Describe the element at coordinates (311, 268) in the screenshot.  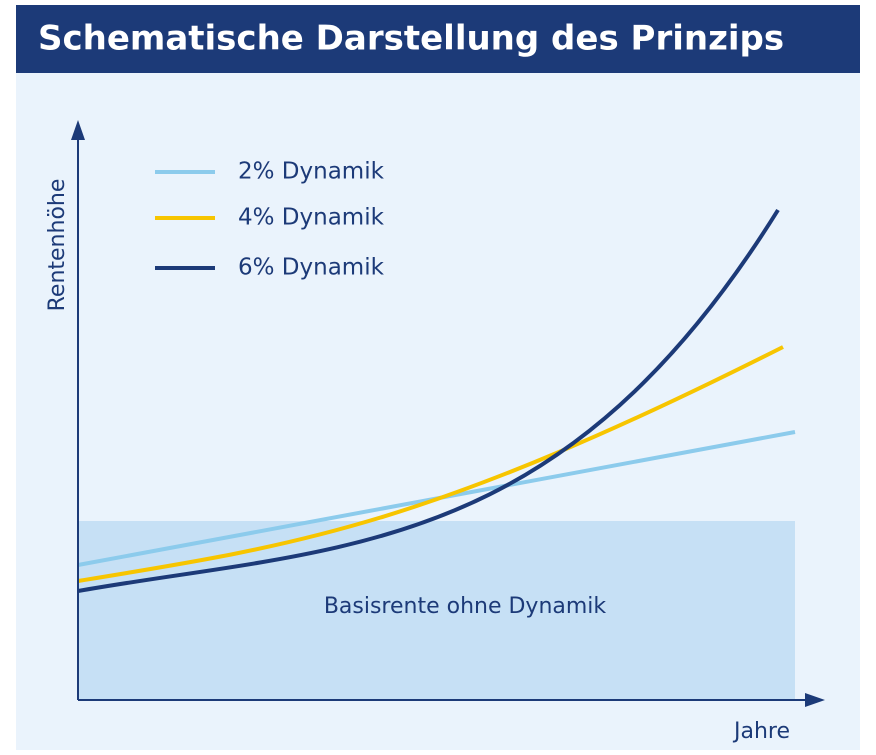
I see `legend-label: 6% Dynamik` at that location.